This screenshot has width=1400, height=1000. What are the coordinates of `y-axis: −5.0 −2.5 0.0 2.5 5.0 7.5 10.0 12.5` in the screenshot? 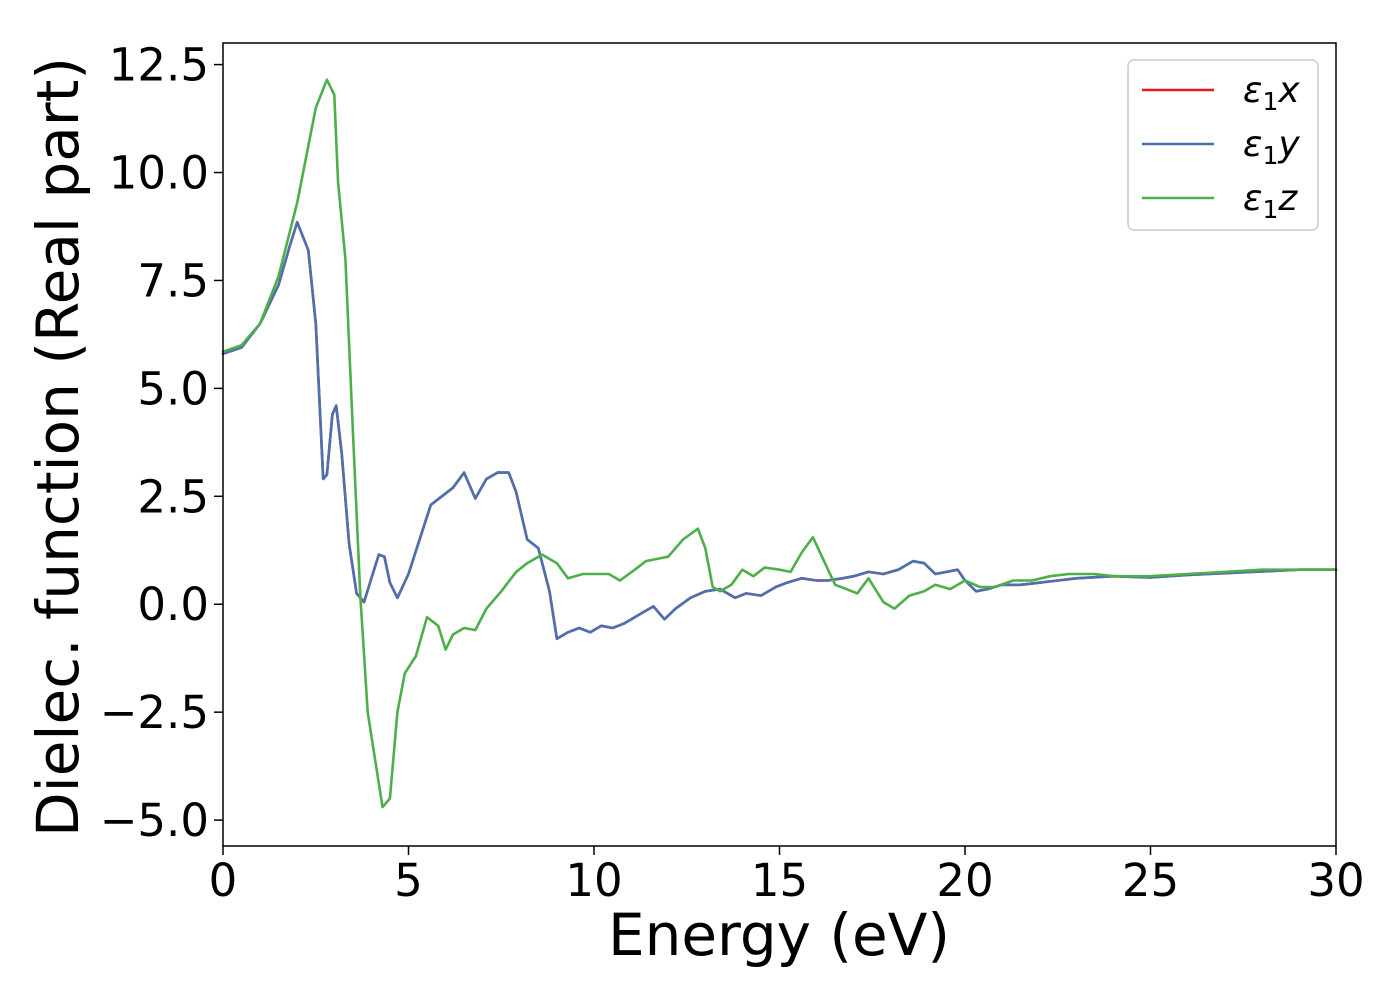 It's located at (161, 443).